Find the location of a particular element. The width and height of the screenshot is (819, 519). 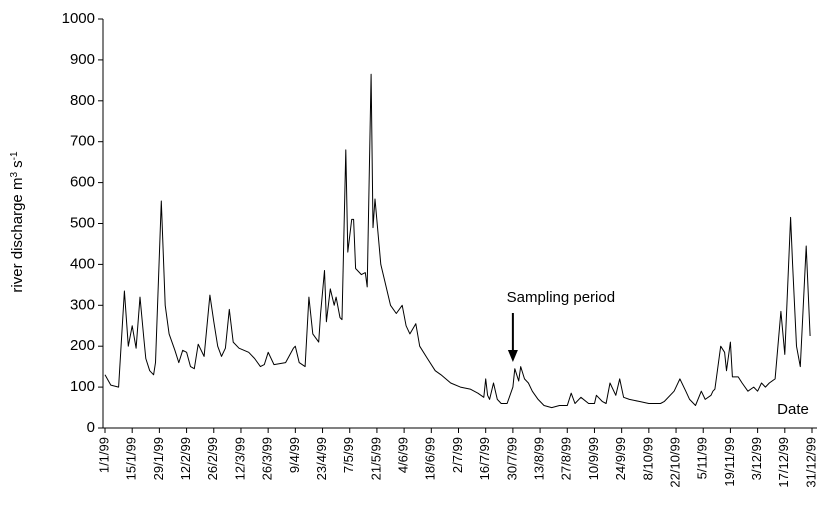

x-tick-label: 26/3/99 is located at coordinates (267, 458).